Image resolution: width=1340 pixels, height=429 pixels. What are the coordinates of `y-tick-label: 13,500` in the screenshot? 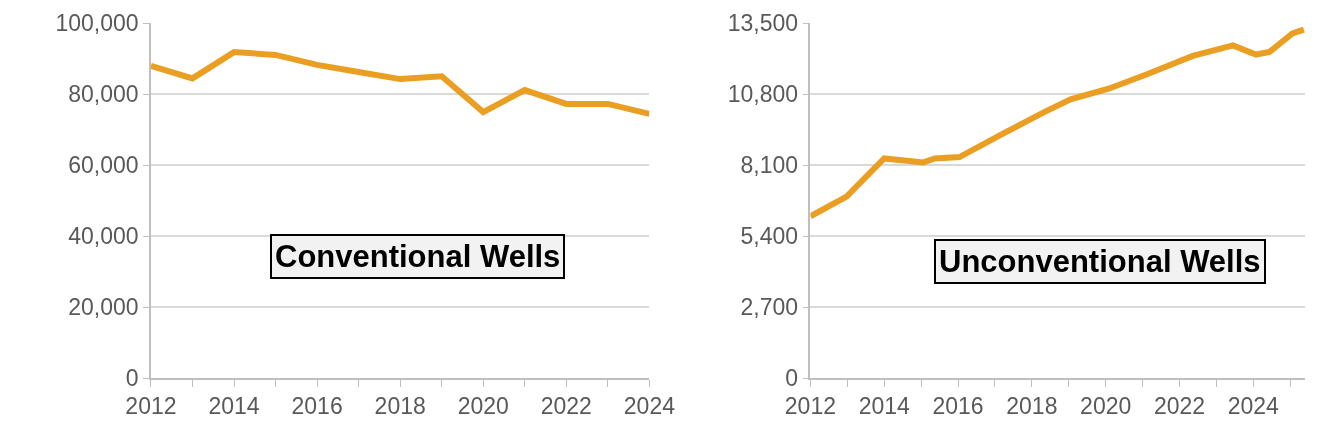 It's located at (763, 23).